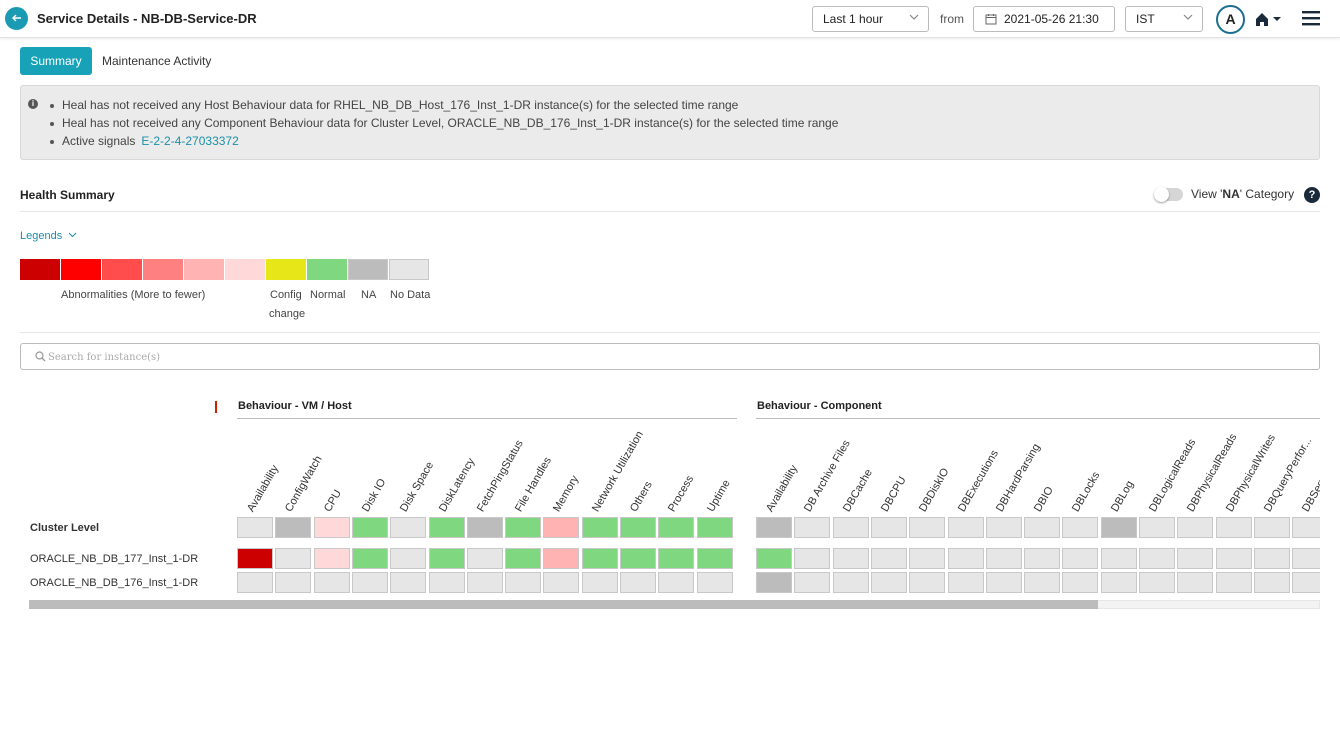 The image size is (1340, 753). Describe the element at coordinates (1044, 19) in the screenshot. I see `from-datetime-field: 2021-05-26 21:30` at that location.